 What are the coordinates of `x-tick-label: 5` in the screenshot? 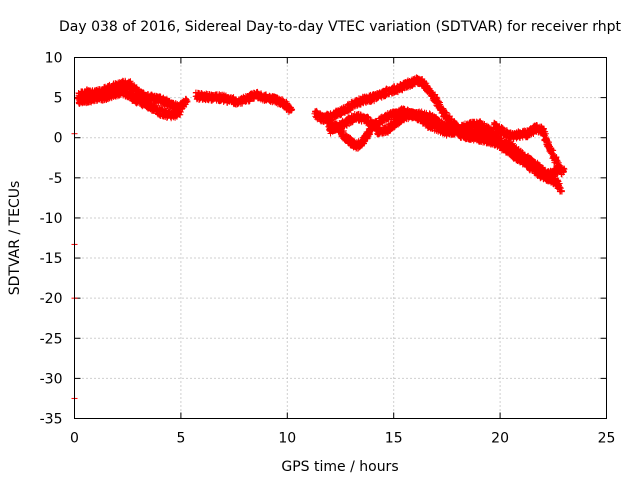 It's located at (180, 439).